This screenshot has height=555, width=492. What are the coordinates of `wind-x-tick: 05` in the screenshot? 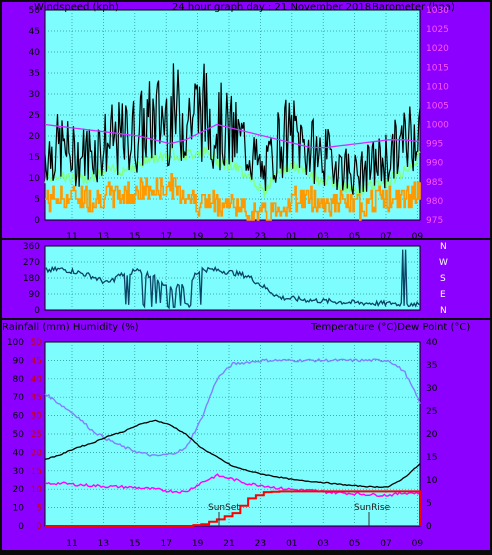 It's located at (354, 237).